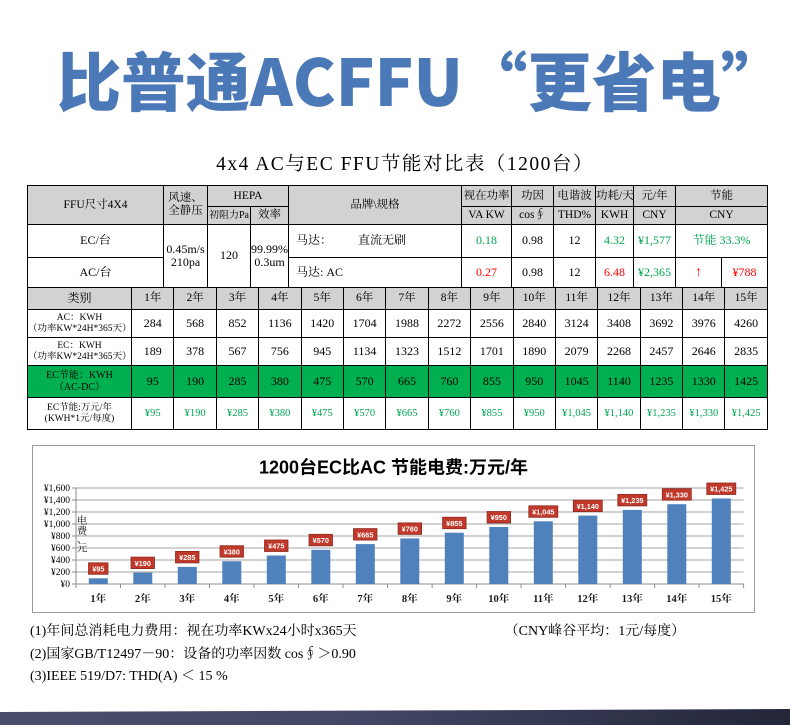 This screenshot has width=790, height=725. What do you see at coordinates (187, 557) in the screenshot?
I see `svg-text: ¥285` at bounding box center [187, 557].